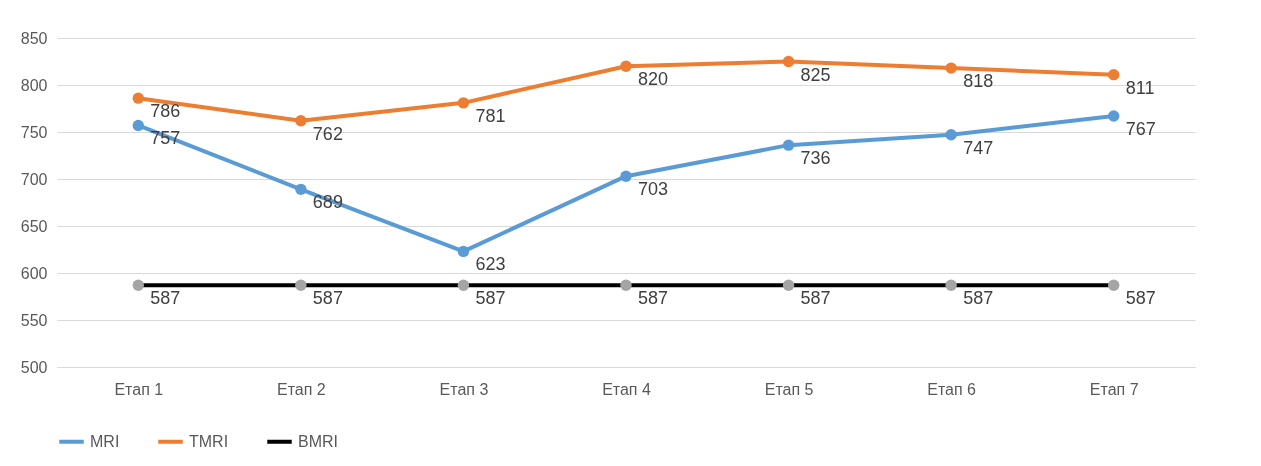 This screenshot has width=1261, height=466. I want to click on x-tick-label: Етап 4, so click(626, 389).